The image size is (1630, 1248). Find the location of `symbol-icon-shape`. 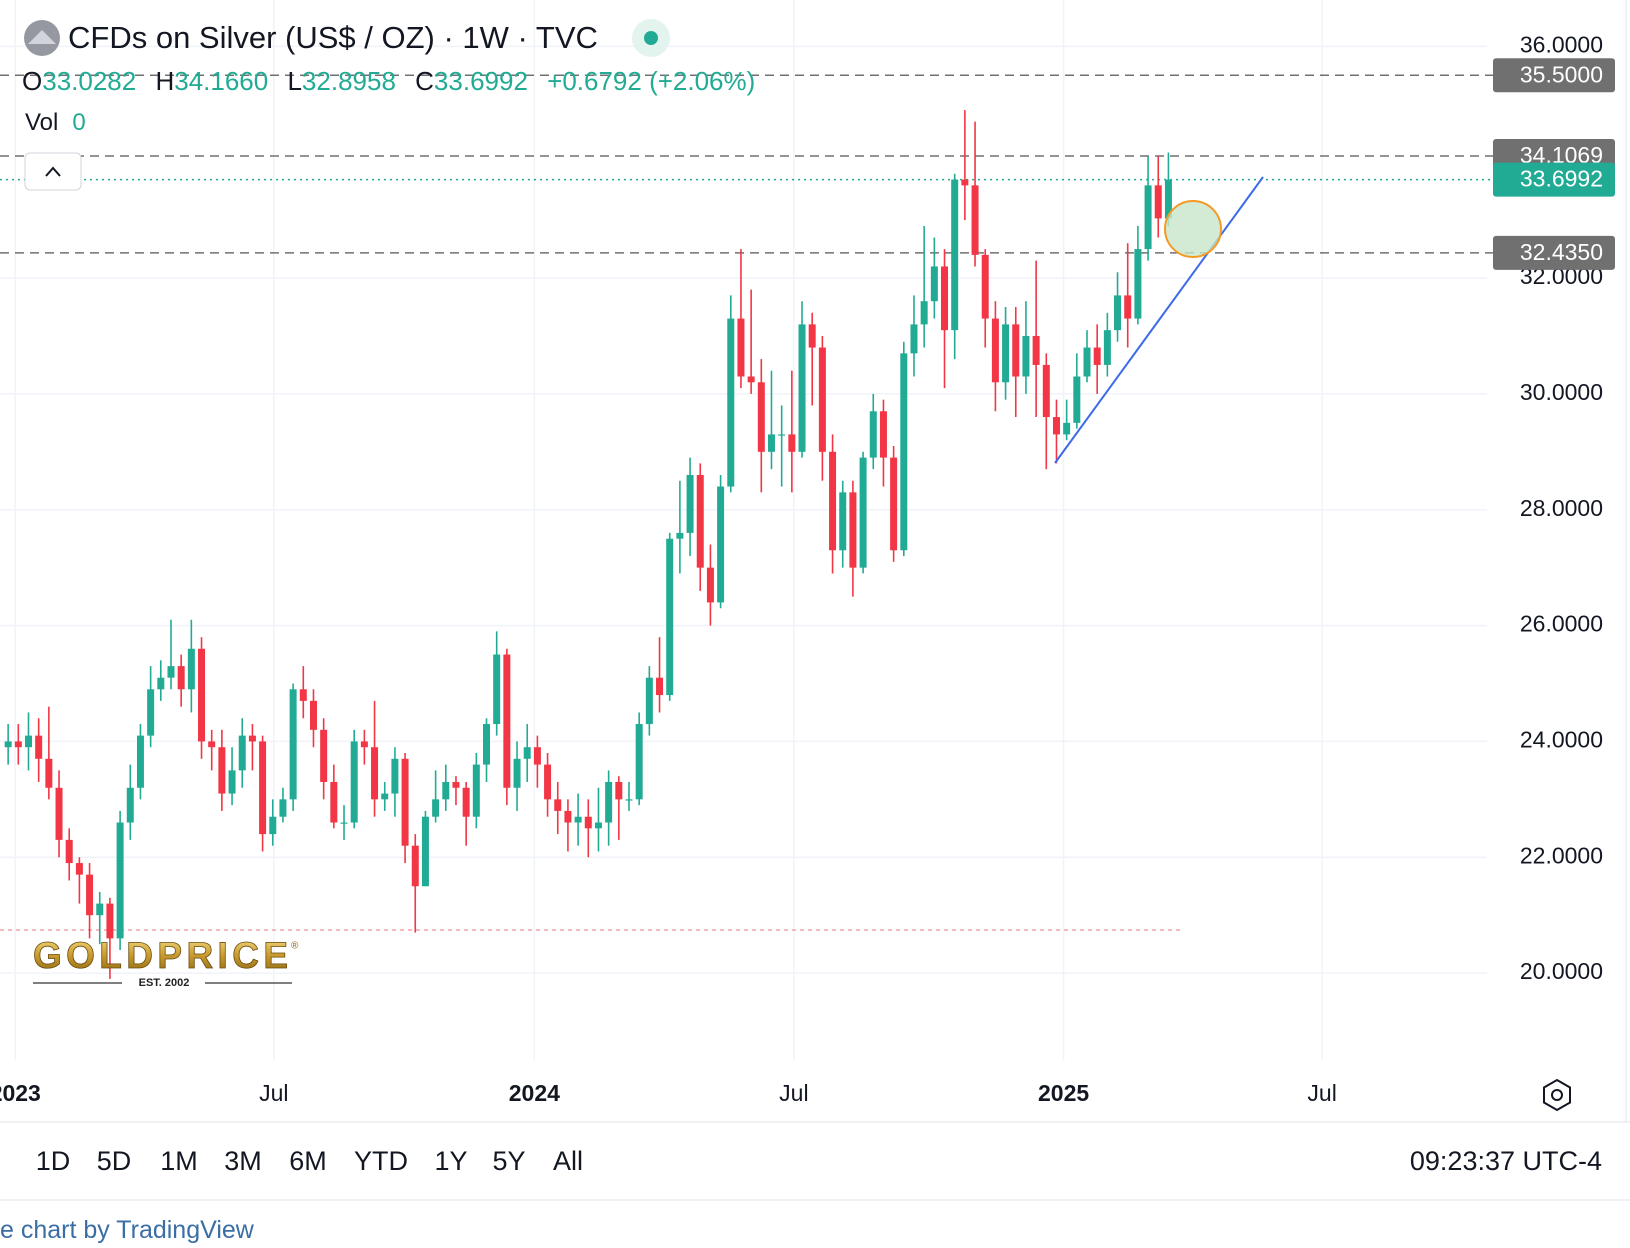

symbol-icon-shape is located at coordinates (42, 37).